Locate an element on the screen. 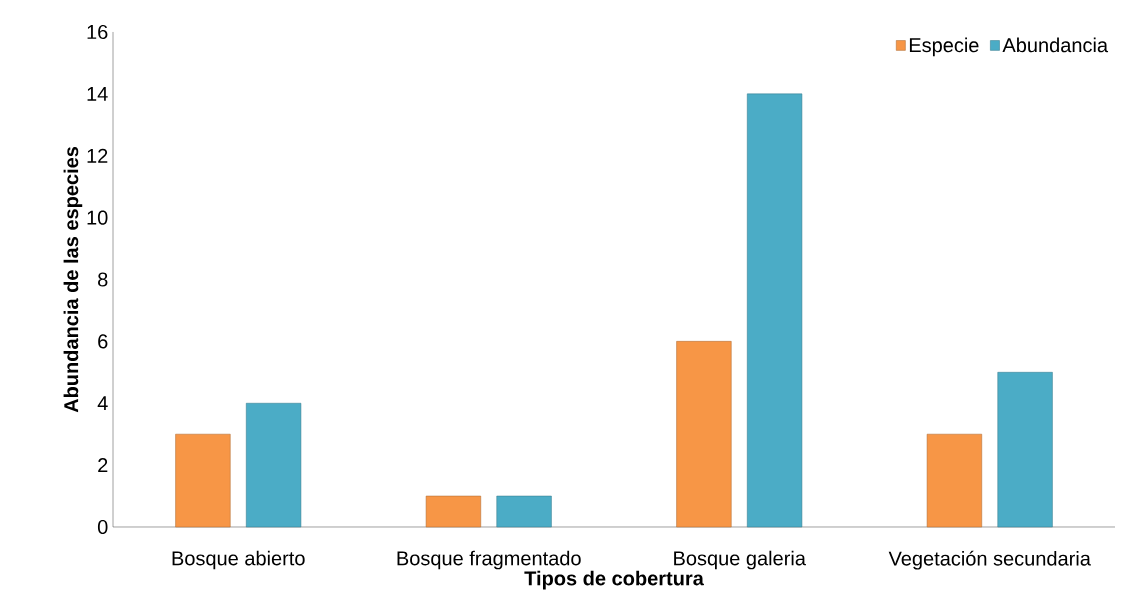 The height and width of the screenshot is (605, 1130). y-tick-label: 4 is located at coordinates (102, 403).